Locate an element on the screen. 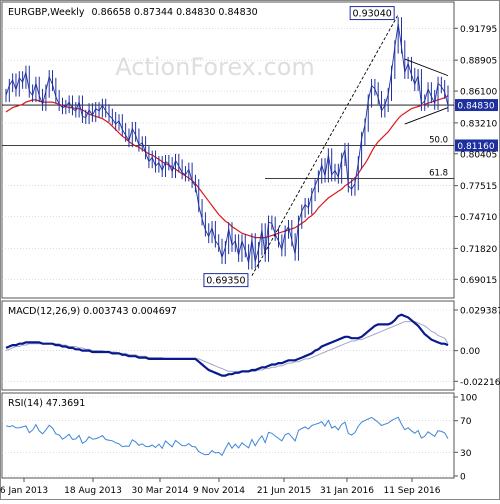 The height and width of the screenshot is (504, 500). extreme-label: 0.69350 is located at coordinates (225, 281).